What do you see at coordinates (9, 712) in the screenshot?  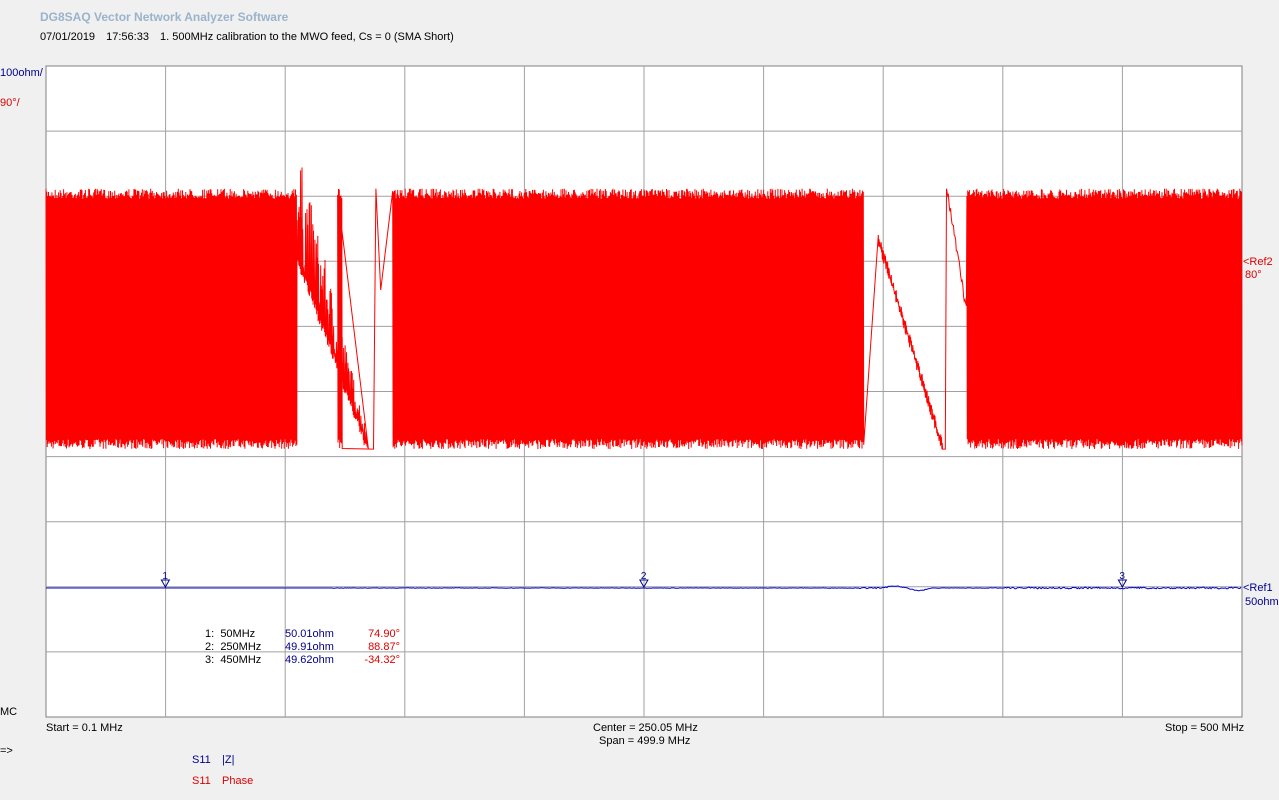 I see `mc-label: MC` at bounding box center [9, 712].